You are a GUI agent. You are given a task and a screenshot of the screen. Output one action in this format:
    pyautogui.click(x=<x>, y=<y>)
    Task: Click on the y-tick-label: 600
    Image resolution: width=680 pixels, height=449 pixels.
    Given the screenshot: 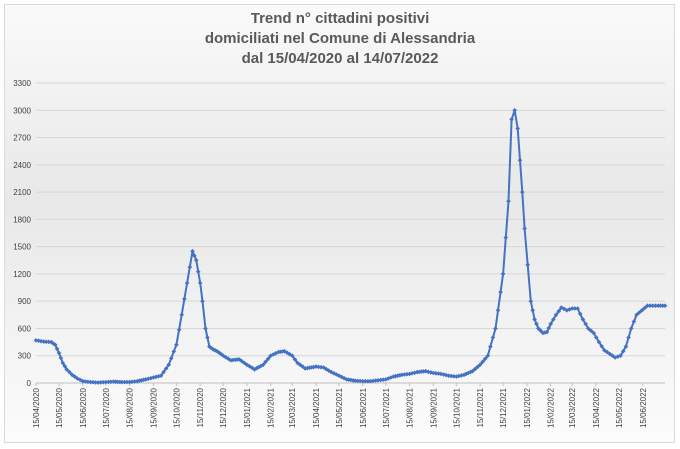 What is the action you would take?
    pyautogui.click(x=25, y=328)
    